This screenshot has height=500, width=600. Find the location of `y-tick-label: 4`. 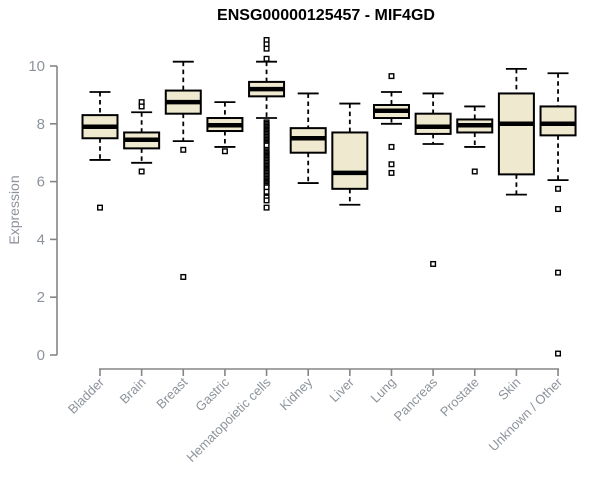

y-tick-label: 4 is located at coordinates (41, 239).